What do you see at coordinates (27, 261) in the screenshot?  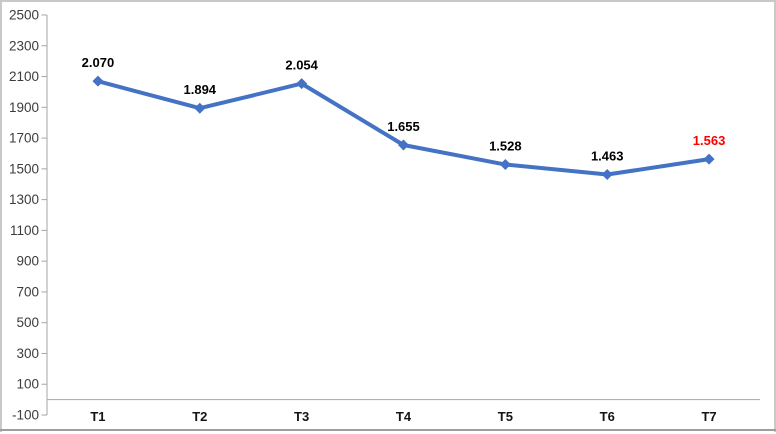 I see `y-axis-tick-label: 900` at bounding box center [27, 261].